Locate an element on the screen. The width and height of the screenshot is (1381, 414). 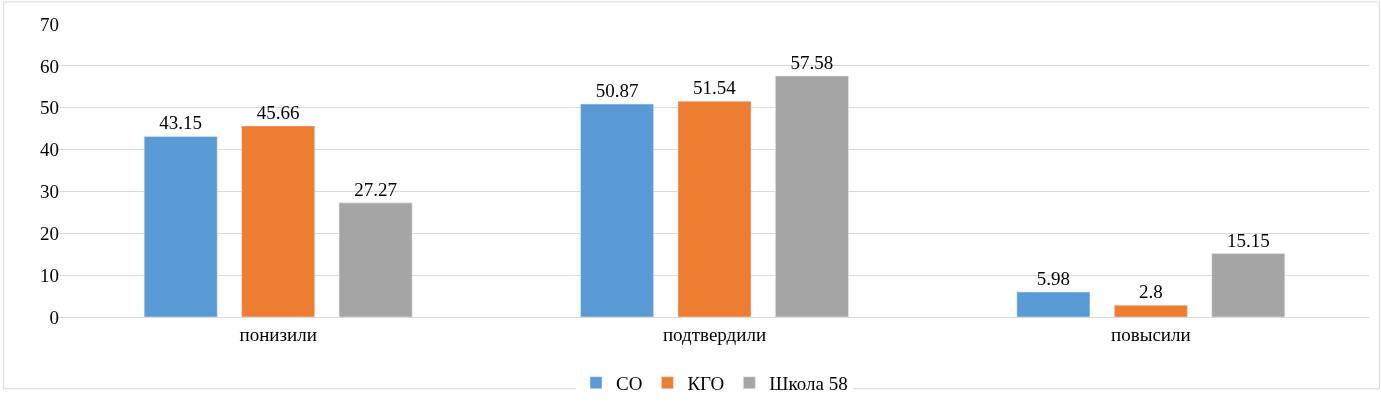
data-label: 45.66 is located at coordinates (278, 112).